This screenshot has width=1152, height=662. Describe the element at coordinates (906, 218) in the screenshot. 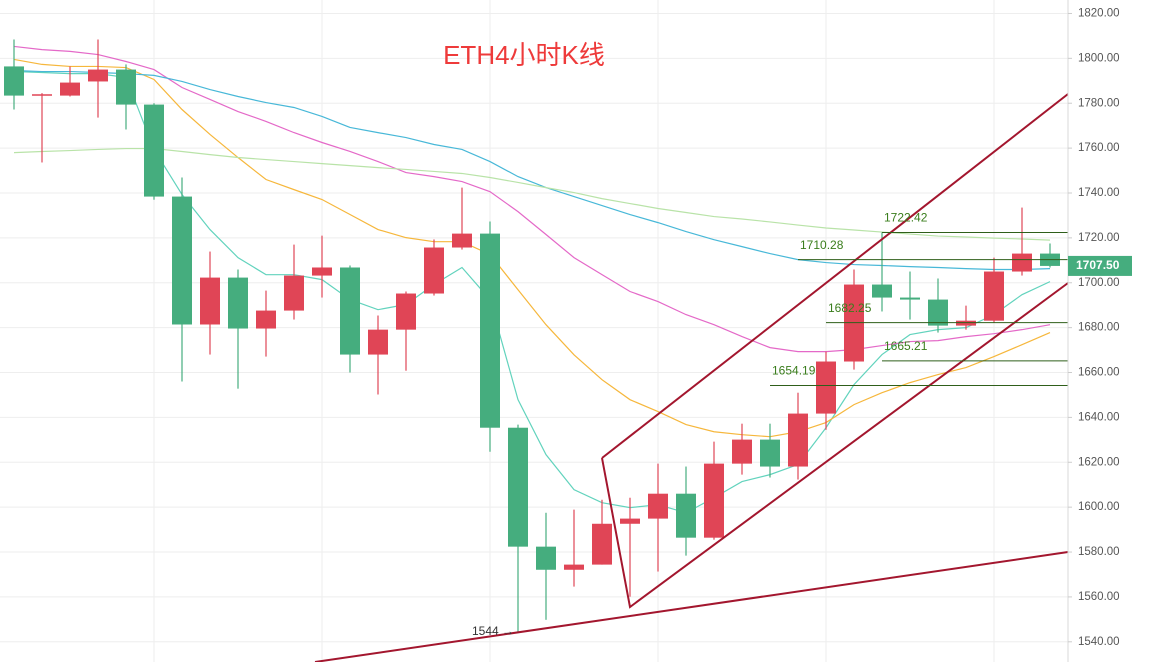

I see `level-label: 1722.42` at that location.